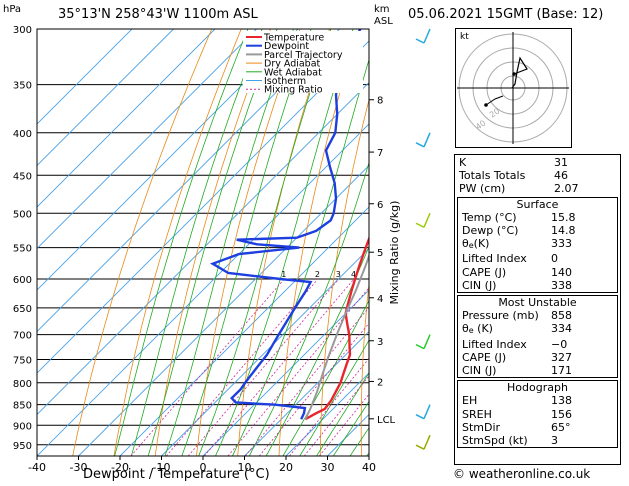  Describe the element at coordinates (22, 134) in the screenshot. I see `pressure-tick-label: 400` at that location.